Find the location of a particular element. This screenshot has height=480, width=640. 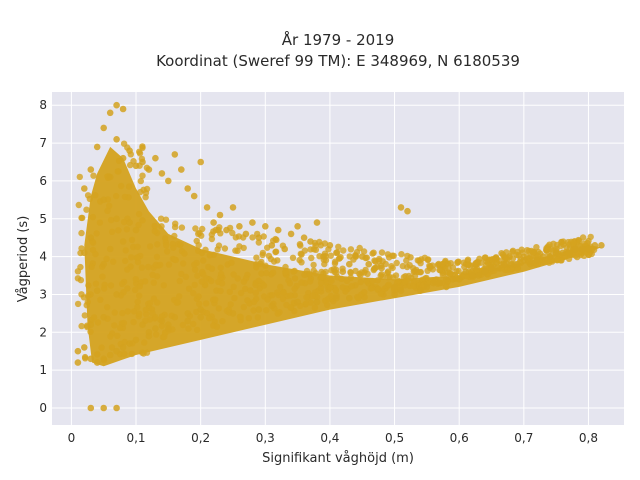

y-tick-label: 7 is located at coordinates (43, 143).